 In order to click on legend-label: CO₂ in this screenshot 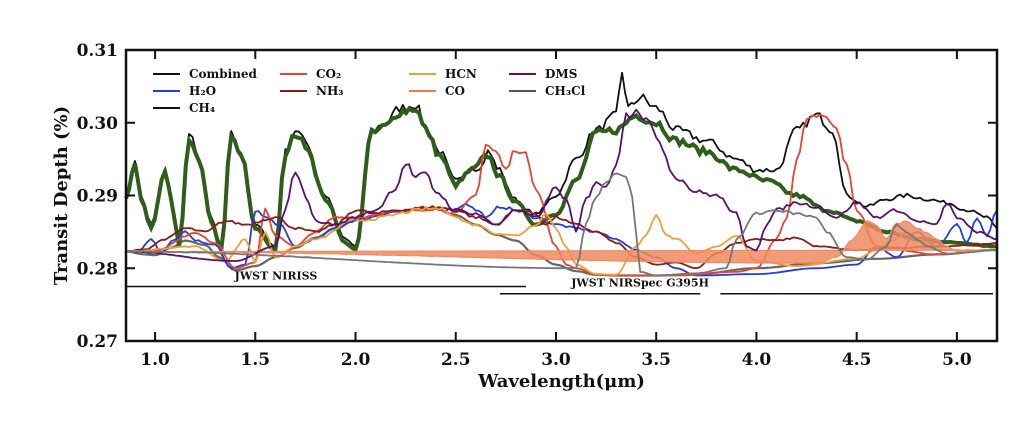, I will do `click(328, 74)`.